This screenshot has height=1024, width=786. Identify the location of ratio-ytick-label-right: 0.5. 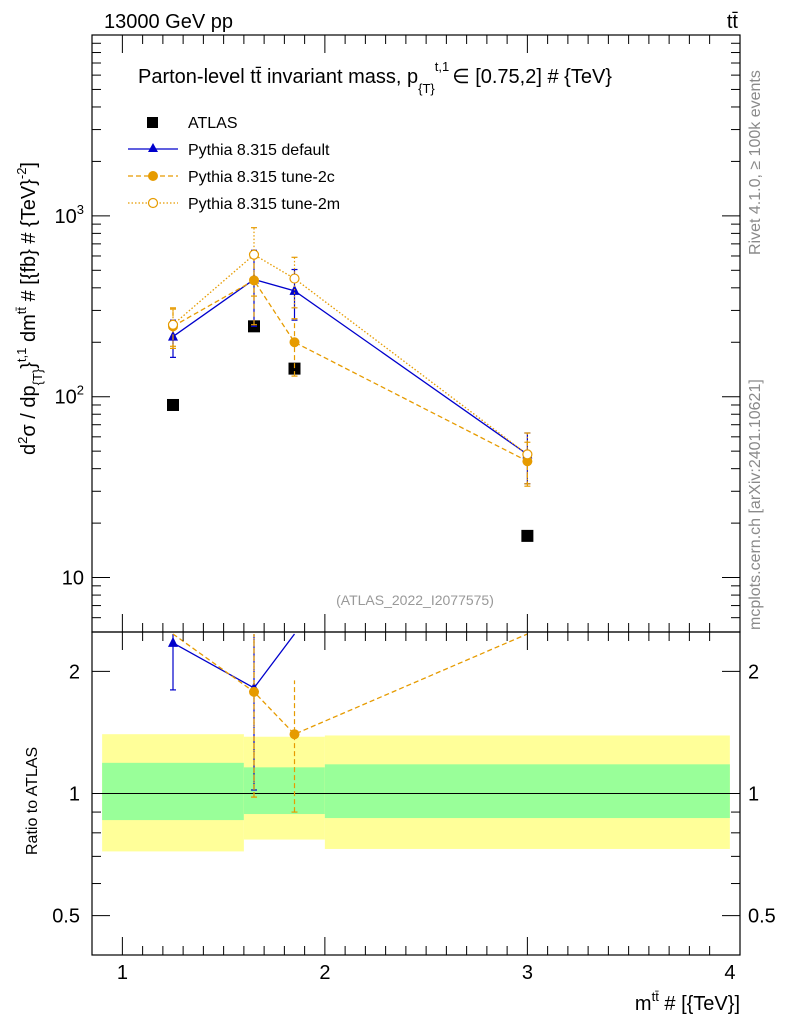
(762, 917).